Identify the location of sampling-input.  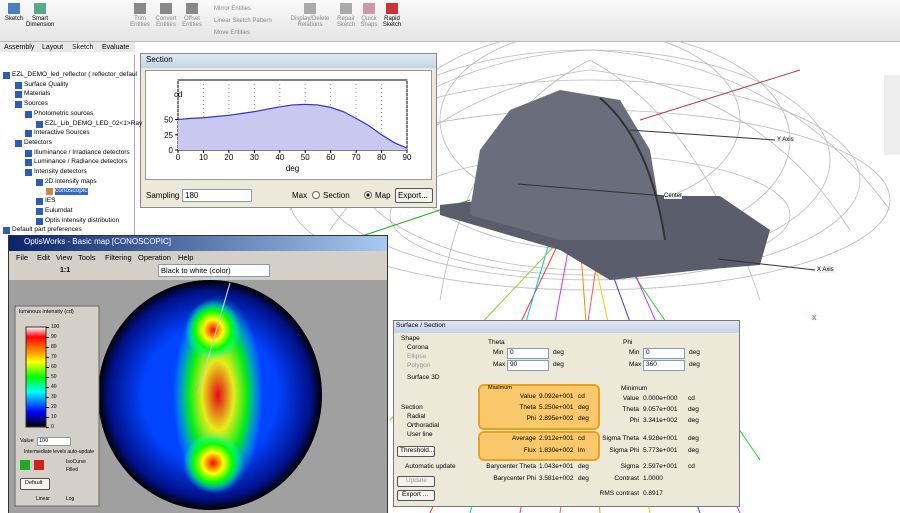
(217, 195).